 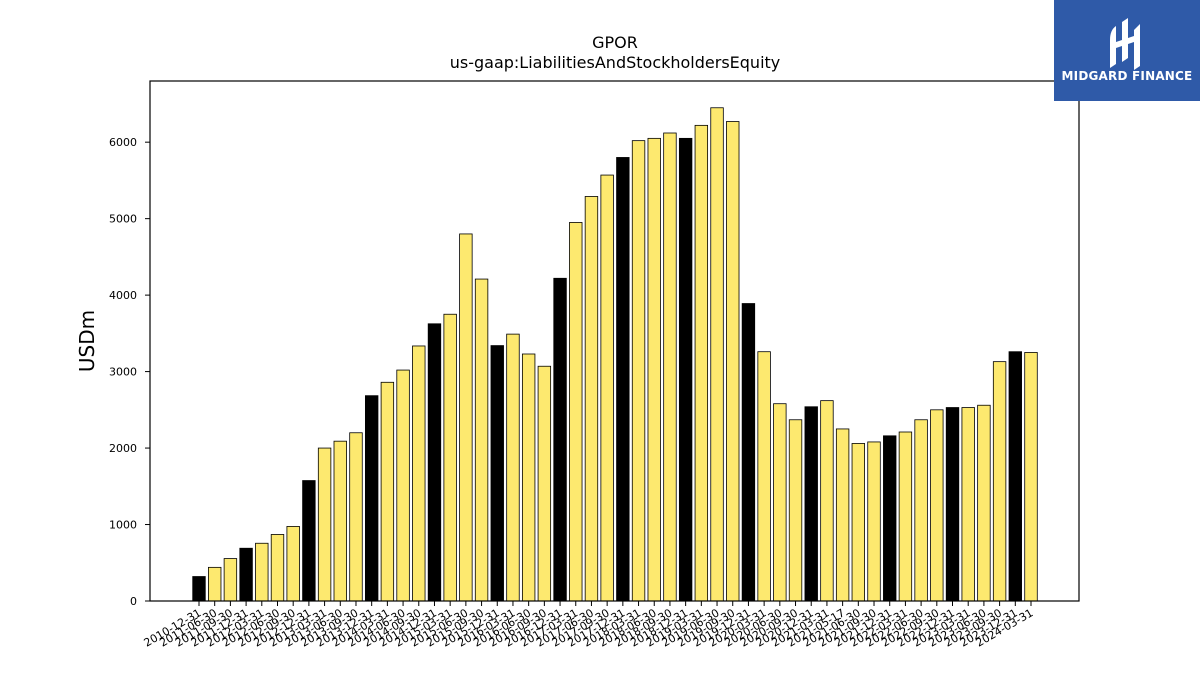 What do you see at coordinates (123, 142) in the screenshot?
I see `y-tick-label: 6000` at bounding box center [123, 142].